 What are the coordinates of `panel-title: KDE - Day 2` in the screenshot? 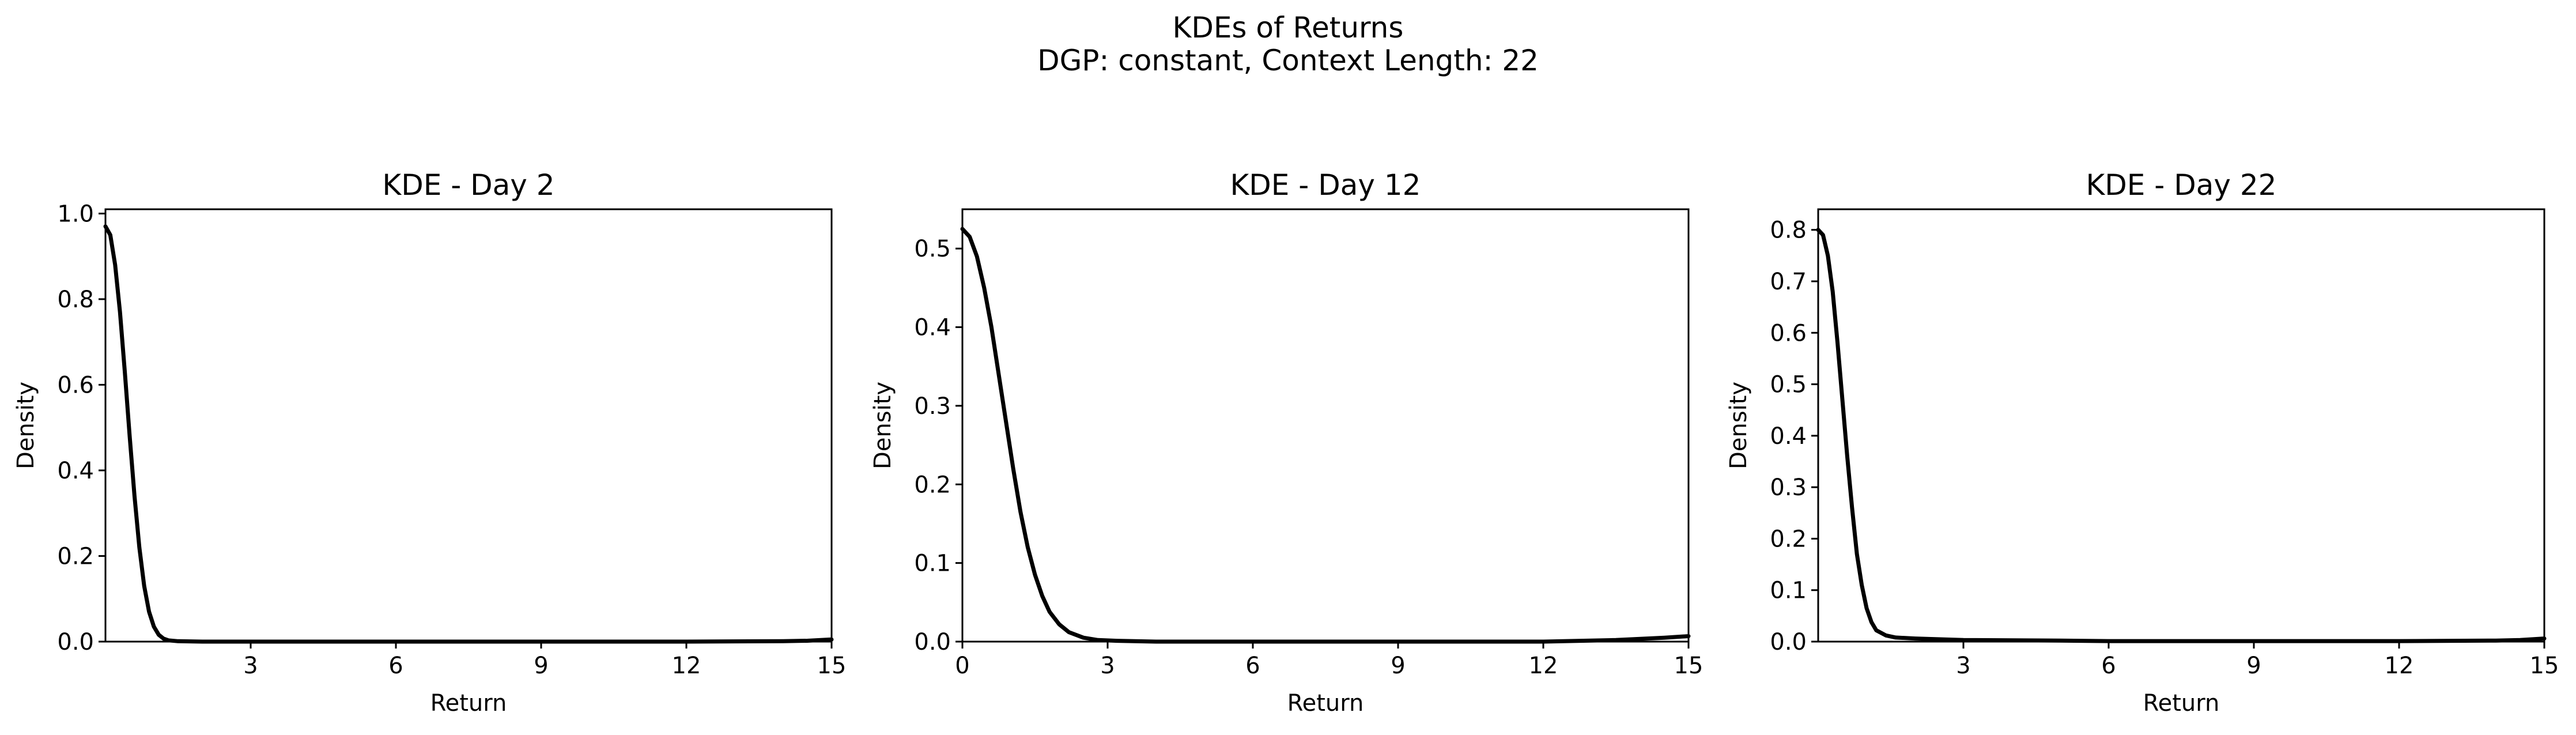 It's located at (468, 185).